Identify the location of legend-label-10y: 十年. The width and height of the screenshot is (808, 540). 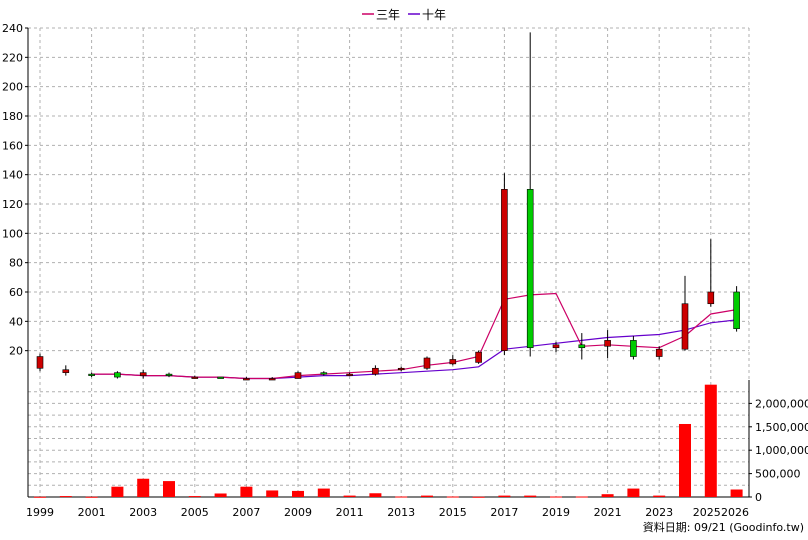
(434, 15).